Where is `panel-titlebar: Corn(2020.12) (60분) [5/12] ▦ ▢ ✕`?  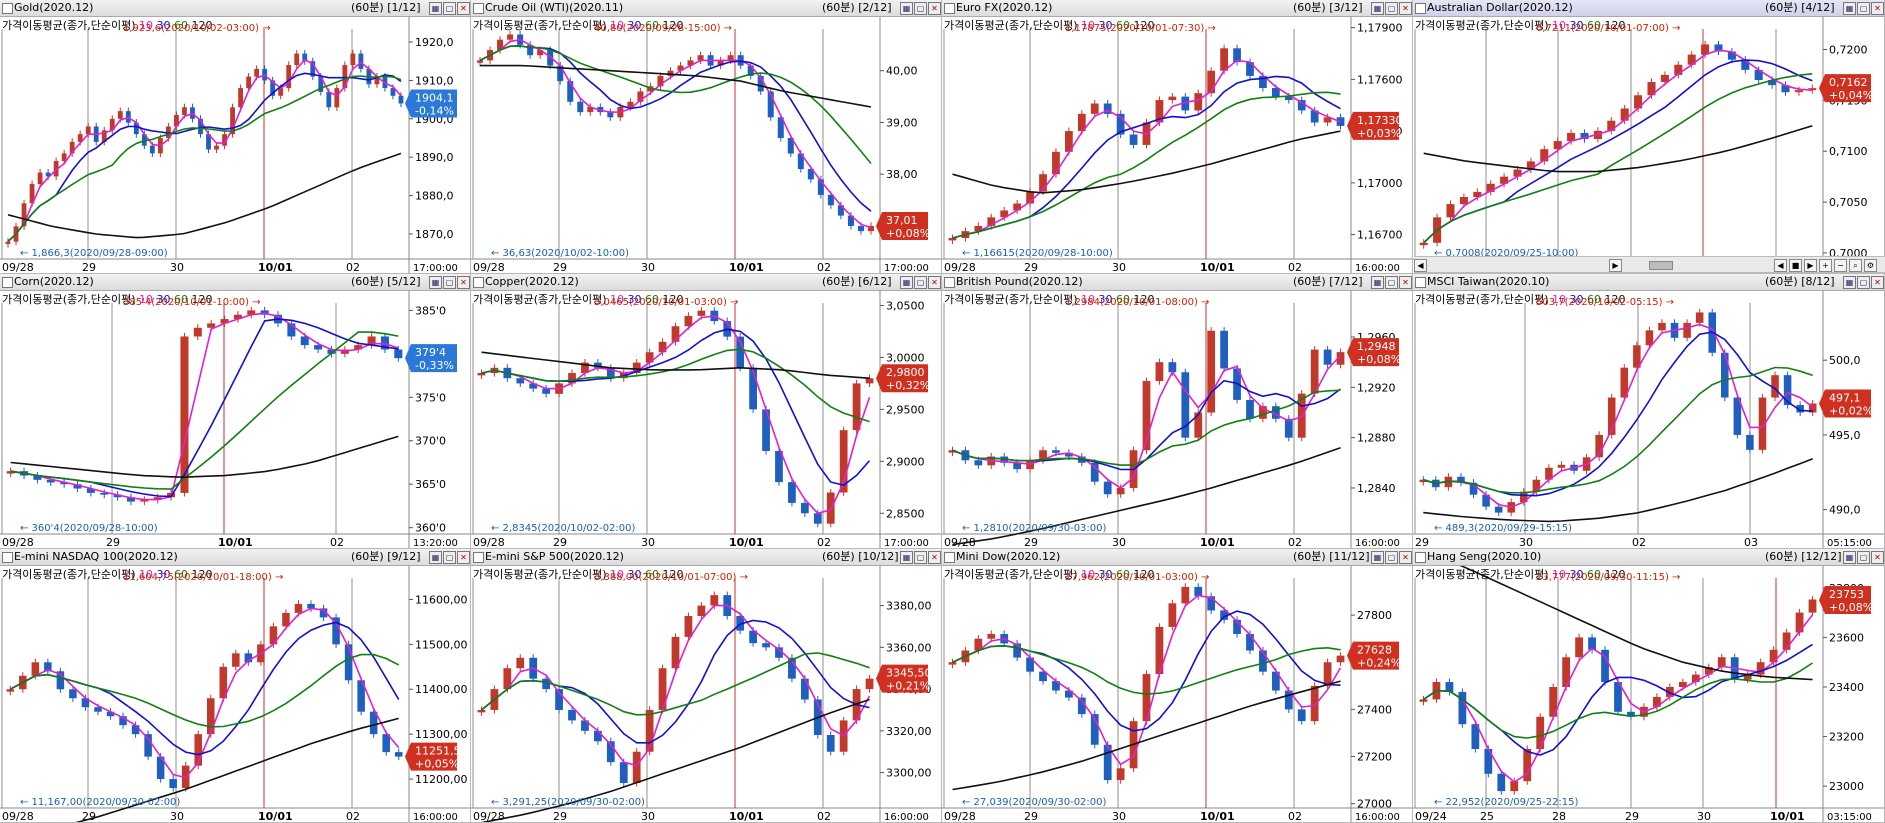
panel-titlebar: Corn(2020.12) (60분) [5/12] ▦ ▢ ✕ is located at coordinates (235, 282).